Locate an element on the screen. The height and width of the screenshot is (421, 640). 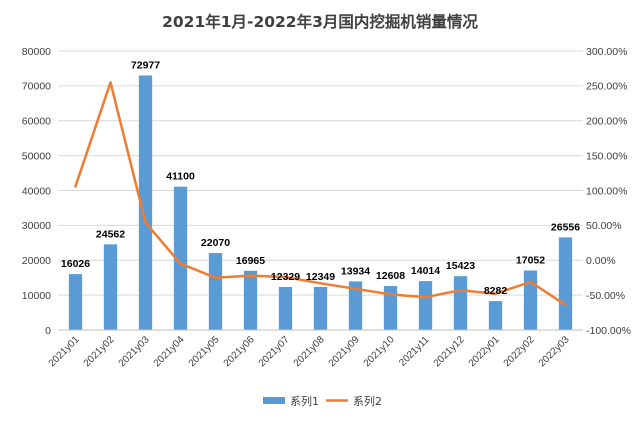
left-axis-tick: 60000 is located at coordinates (36, 122).